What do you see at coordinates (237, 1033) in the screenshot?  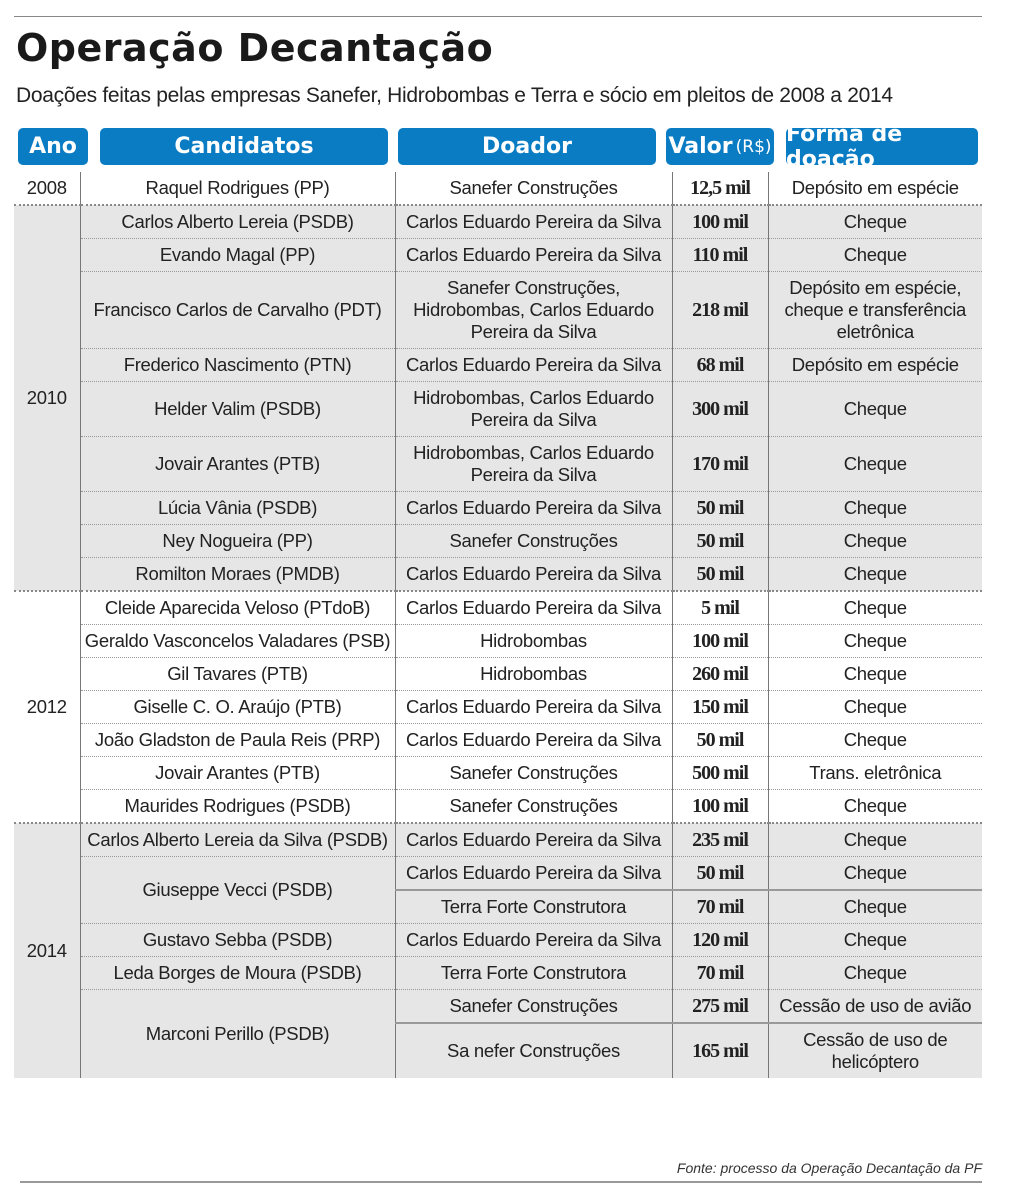 I see `candidate-cell: Marconi Perillo (PSDB)` at bounding box center [237, 1033].